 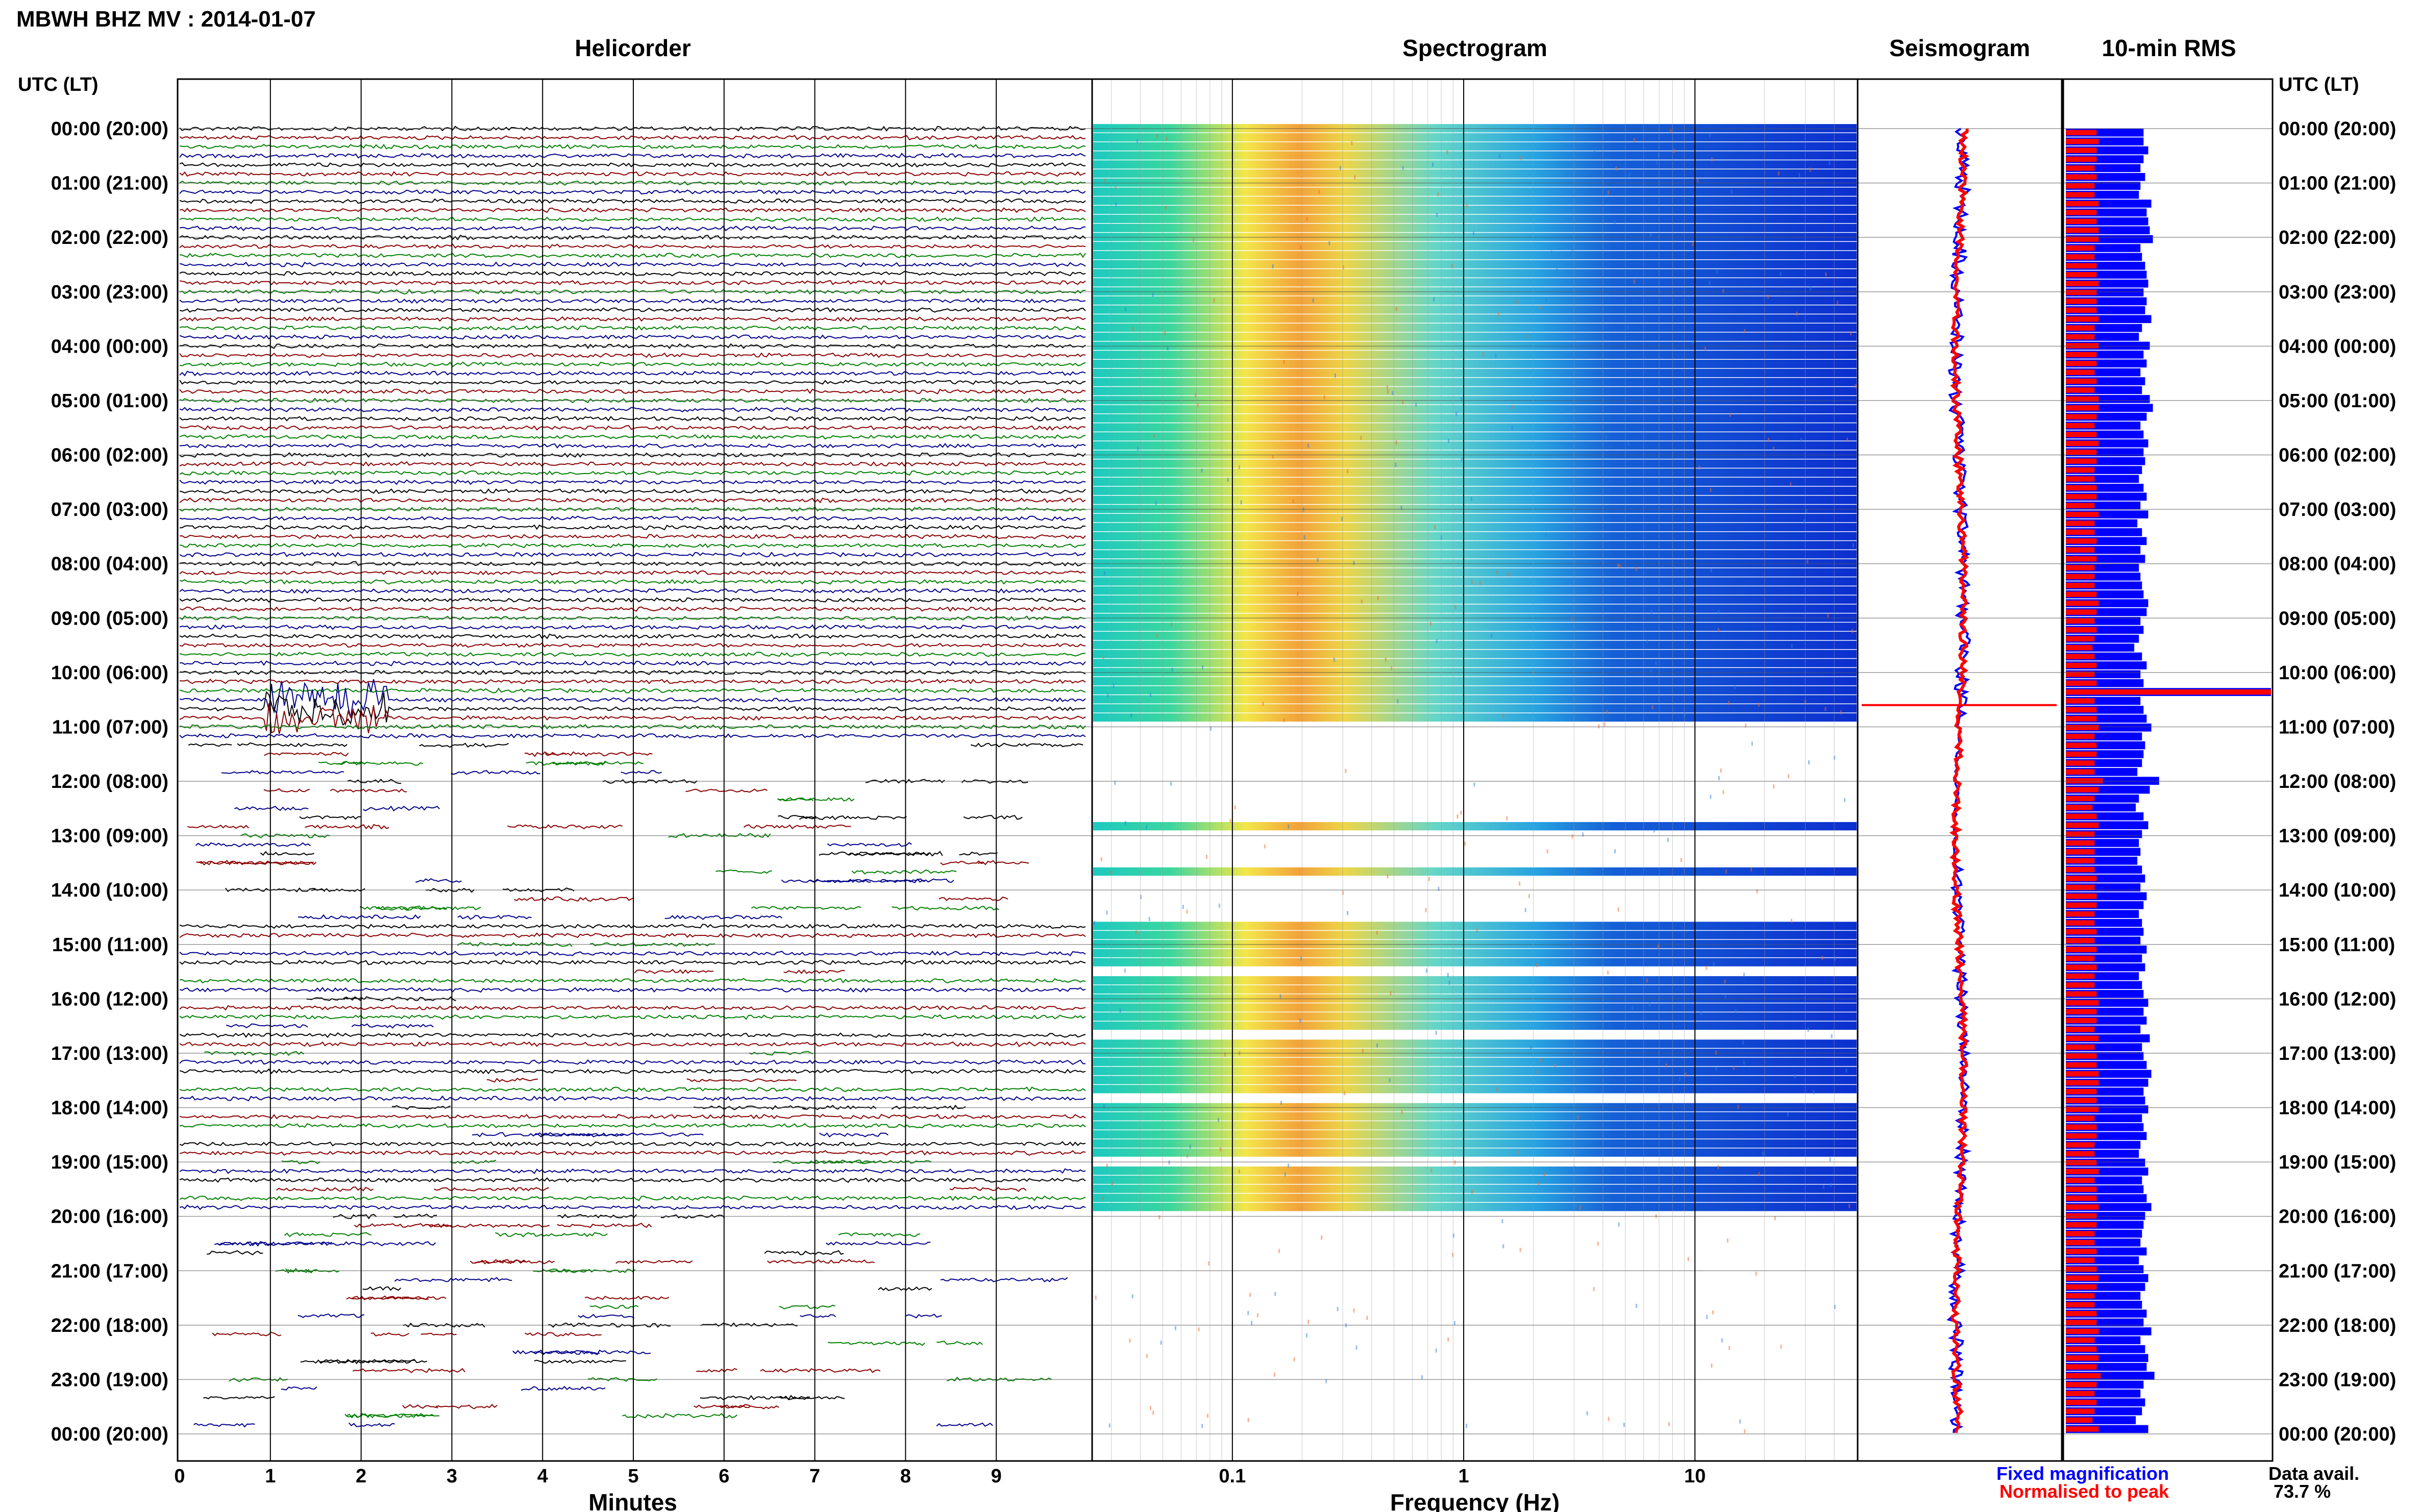 What do you see at coordinates (2337, 1380) in the screenshot?
I see `time-tick-right: 23:00 (19:00)` at bounding box center [2337, 1380].